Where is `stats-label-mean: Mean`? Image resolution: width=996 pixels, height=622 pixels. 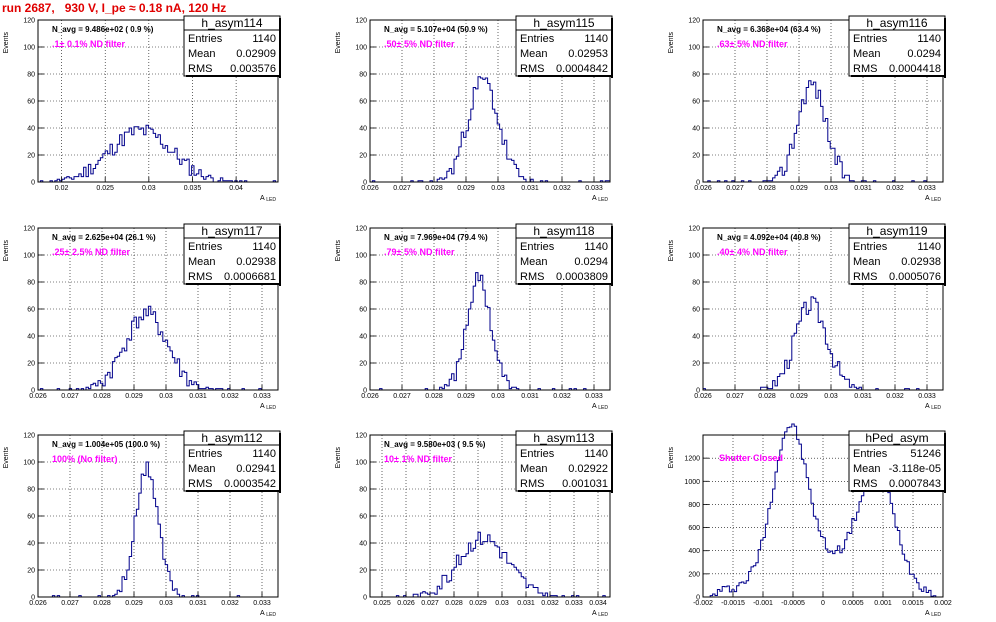 stats-label-mean: Mean is located at coordinates (534, 262).